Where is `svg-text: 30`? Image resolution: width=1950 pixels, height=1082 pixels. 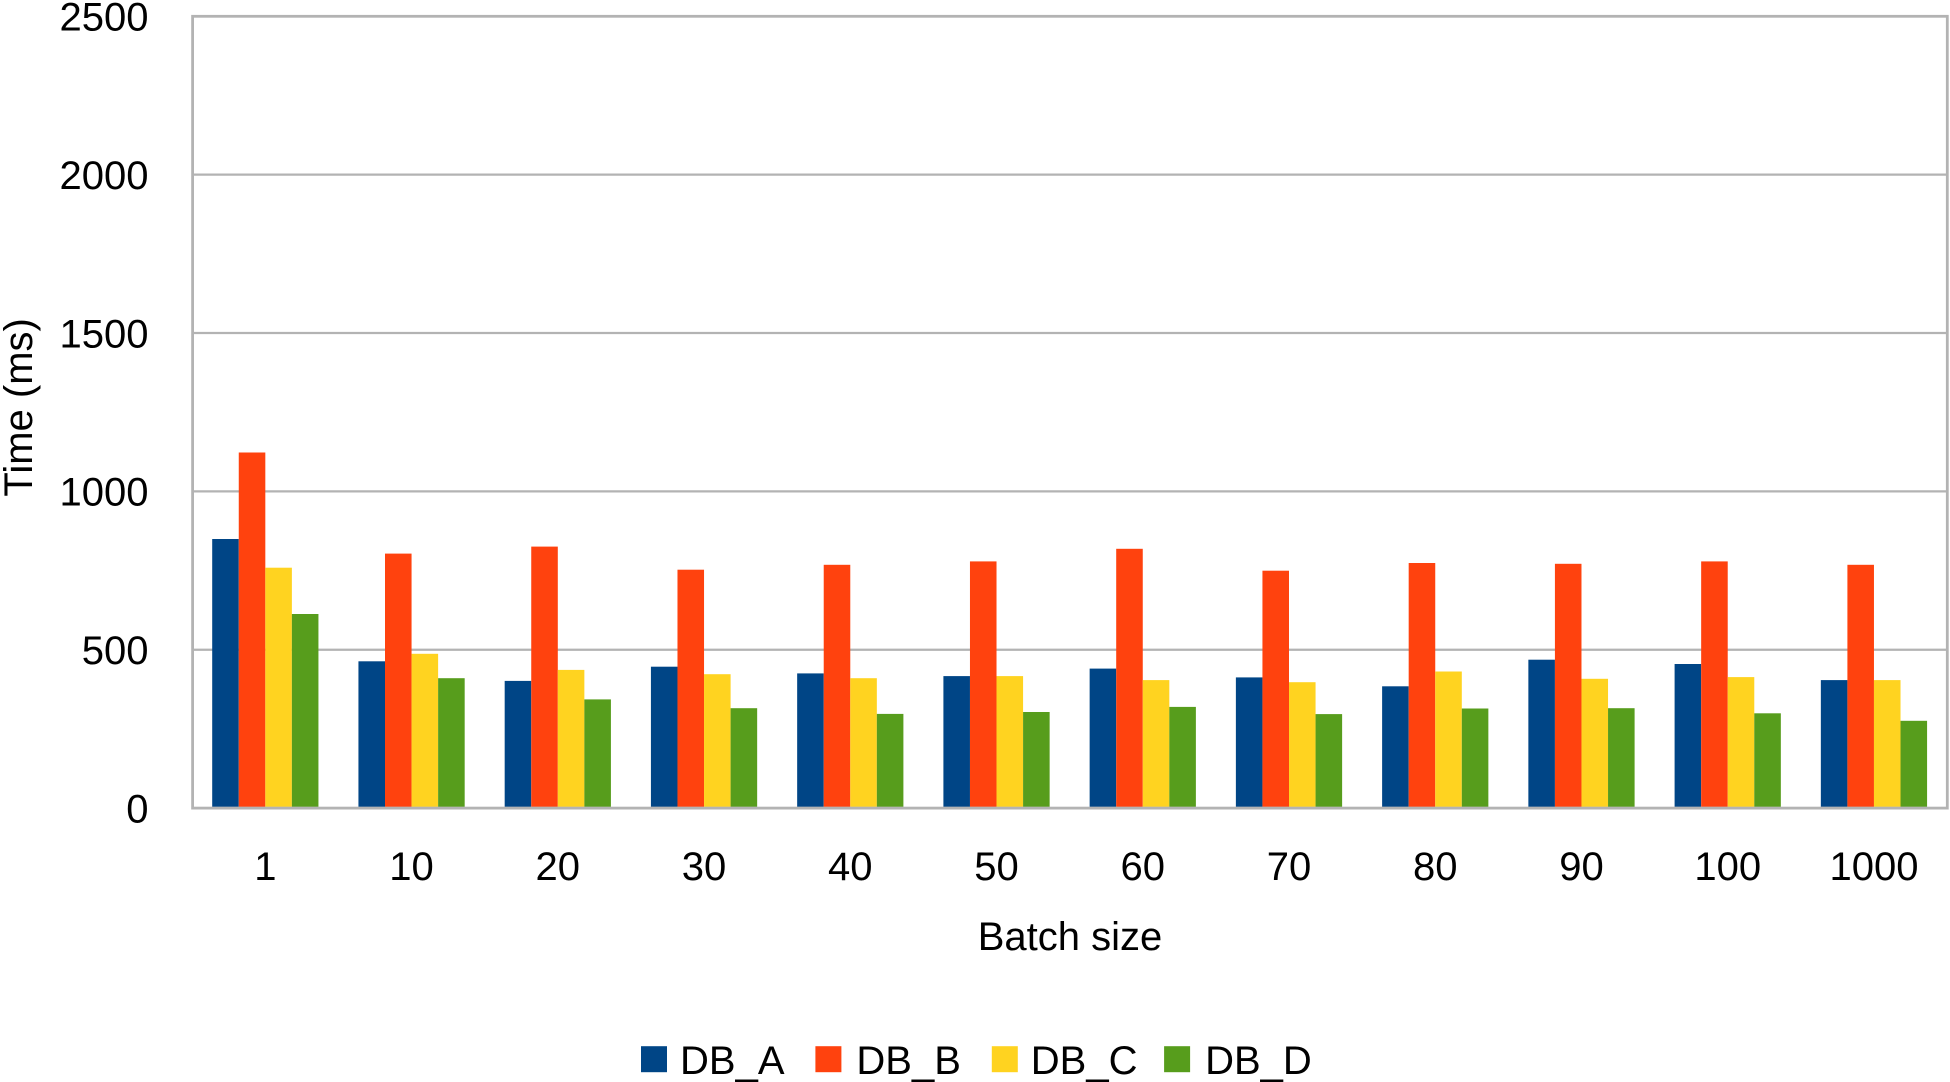
svg-text: 30 is located at coordinates (704, 867).